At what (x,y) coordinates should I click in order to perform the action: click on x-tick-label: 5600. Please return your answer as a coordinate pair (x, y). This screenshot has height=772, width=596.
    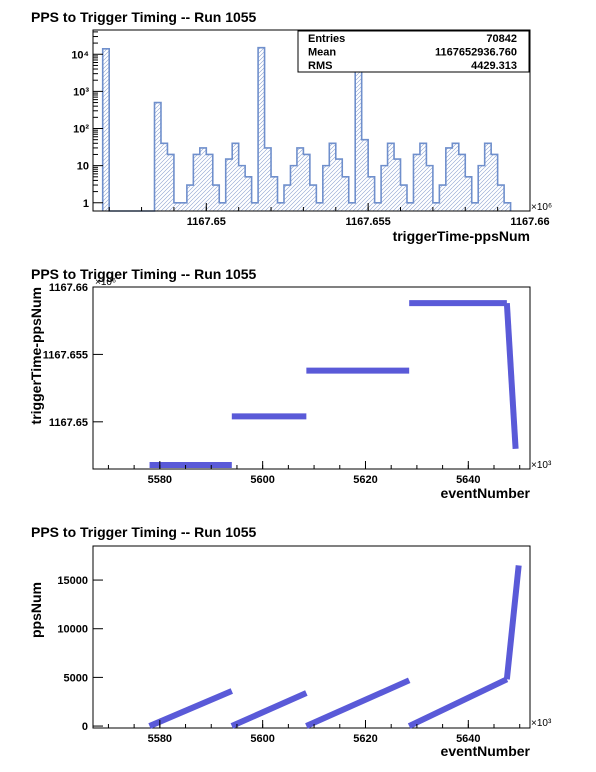
    Looking at the image, I should click on (262, 739).